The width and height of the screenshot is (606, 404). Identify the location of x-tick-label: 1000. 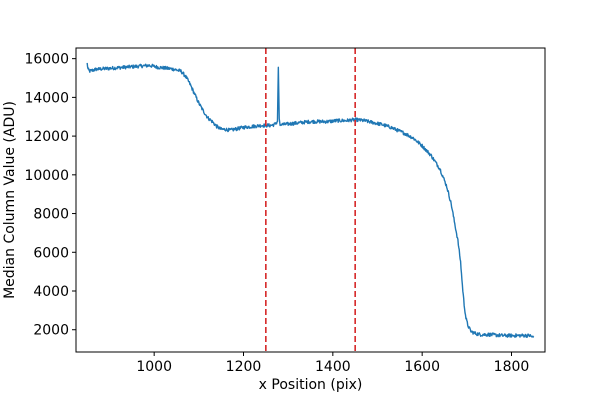
(154, 367).